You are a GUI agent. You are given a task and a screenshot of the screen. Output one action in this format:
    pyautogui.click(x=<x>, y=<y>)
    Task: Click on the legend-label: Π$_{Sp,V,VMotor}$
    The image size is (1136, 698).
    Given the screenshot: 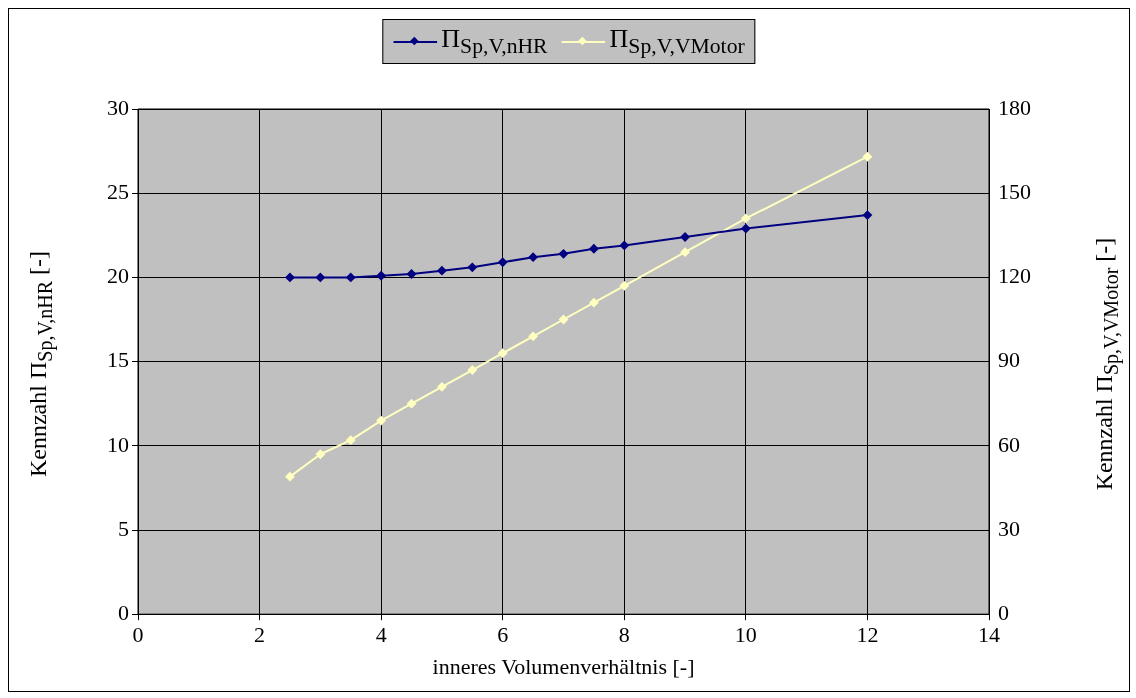 What is the action you would take?
    pyautogui.click(x=677, y=42)
    